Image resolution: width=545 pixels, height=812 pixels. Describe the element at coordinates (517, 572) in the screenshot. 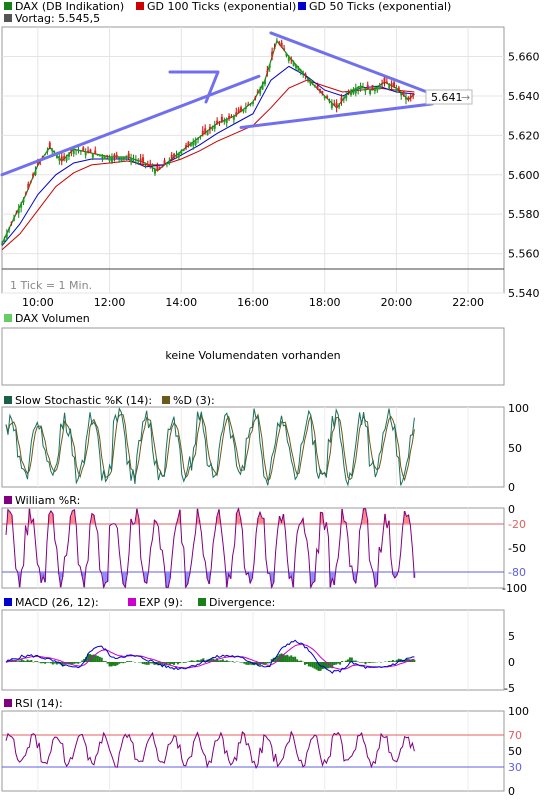

I see `williams-lower-label: -80` at that location.